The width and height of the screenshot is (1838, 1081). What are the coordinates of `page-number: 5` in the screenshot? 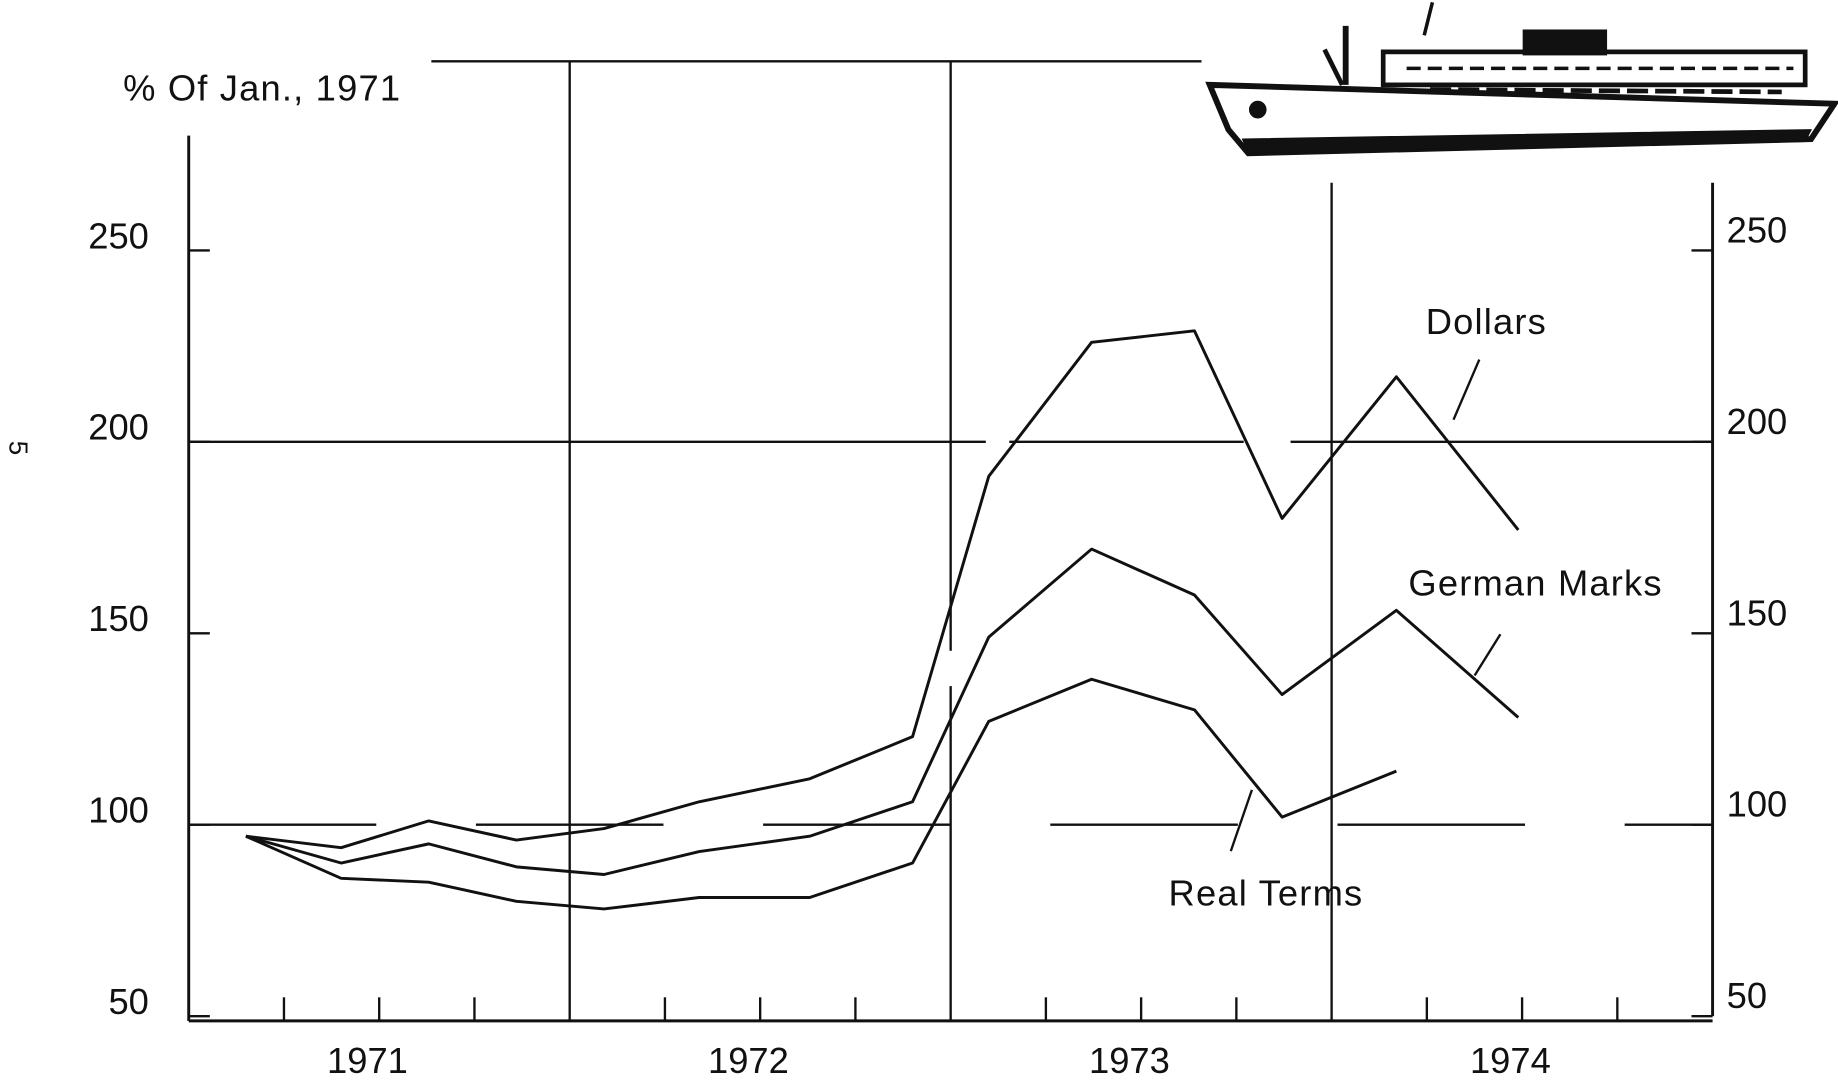 It's located at (18, 448).